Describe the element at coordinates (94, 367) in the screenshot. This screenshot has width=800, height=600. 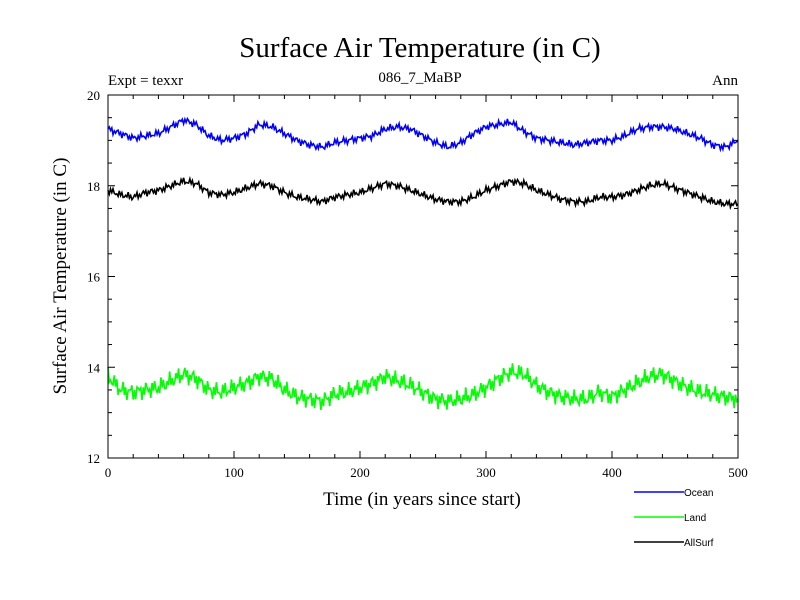
I see `y-tick-label: 14` at that location.